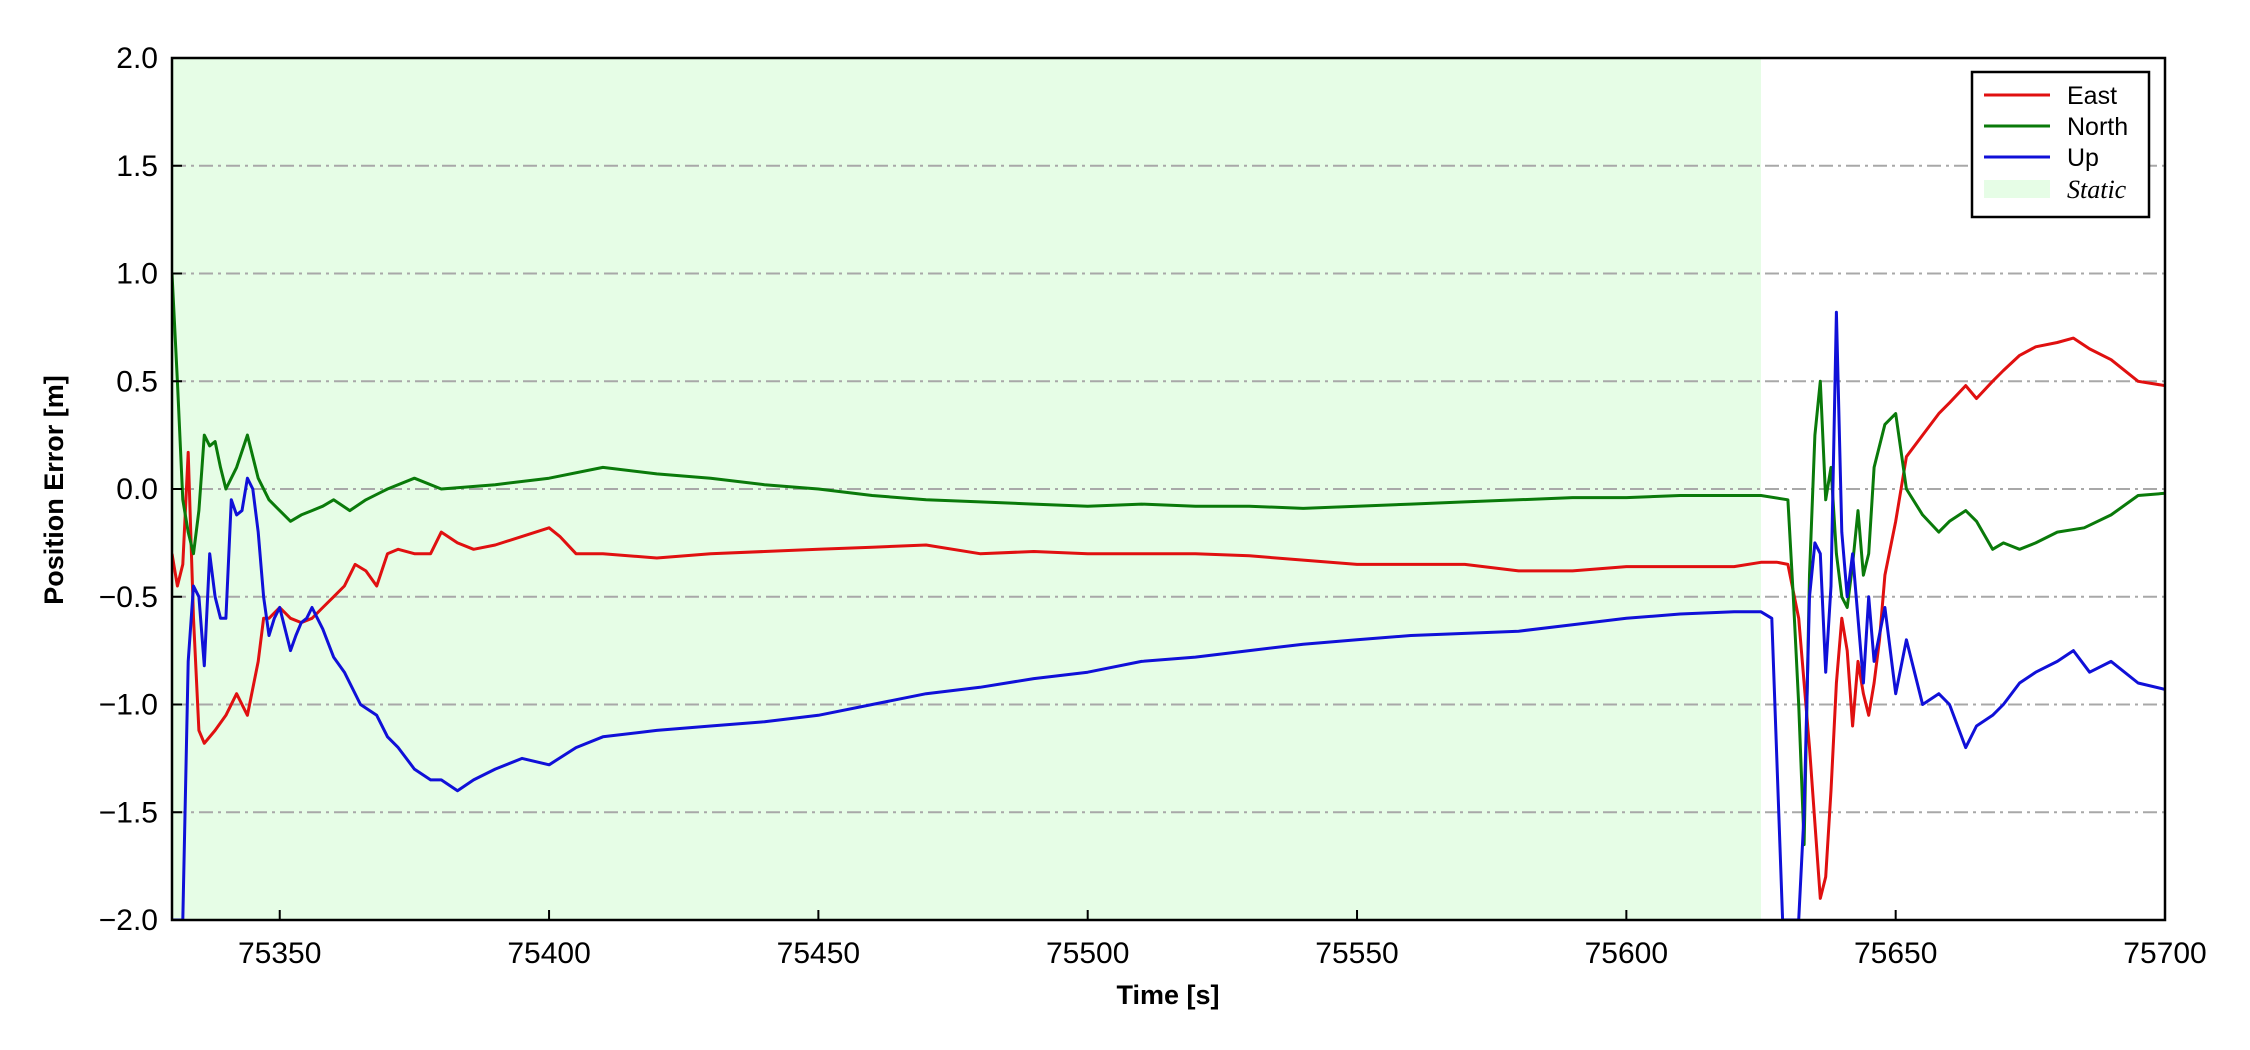  I want to click on legend-swatch-static, so click(2017, 189).